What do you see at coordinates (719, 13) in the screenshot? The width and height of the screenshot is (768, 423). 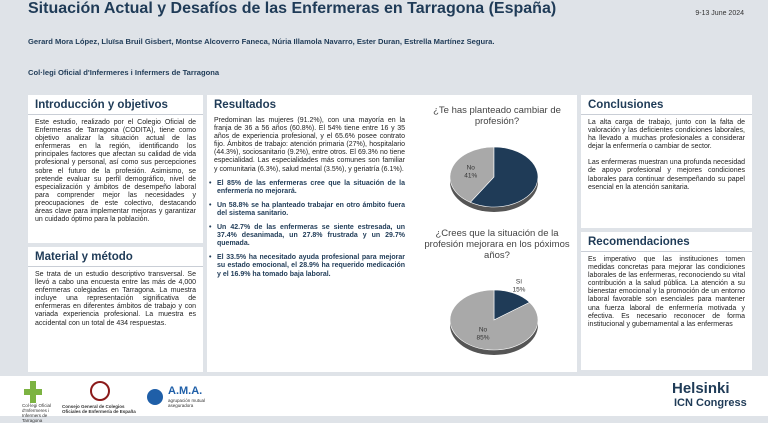 I see `date: 9-13 June 2024` at bounding box center [719, 13].